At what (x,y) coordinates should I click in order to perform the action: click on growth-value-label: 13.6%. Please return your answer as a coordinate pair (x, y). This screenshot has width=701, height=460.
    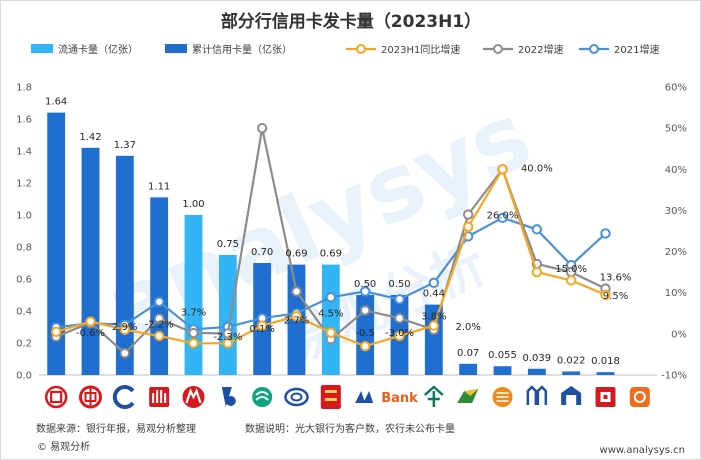
    Looking at the image, I should click on (616, 277).